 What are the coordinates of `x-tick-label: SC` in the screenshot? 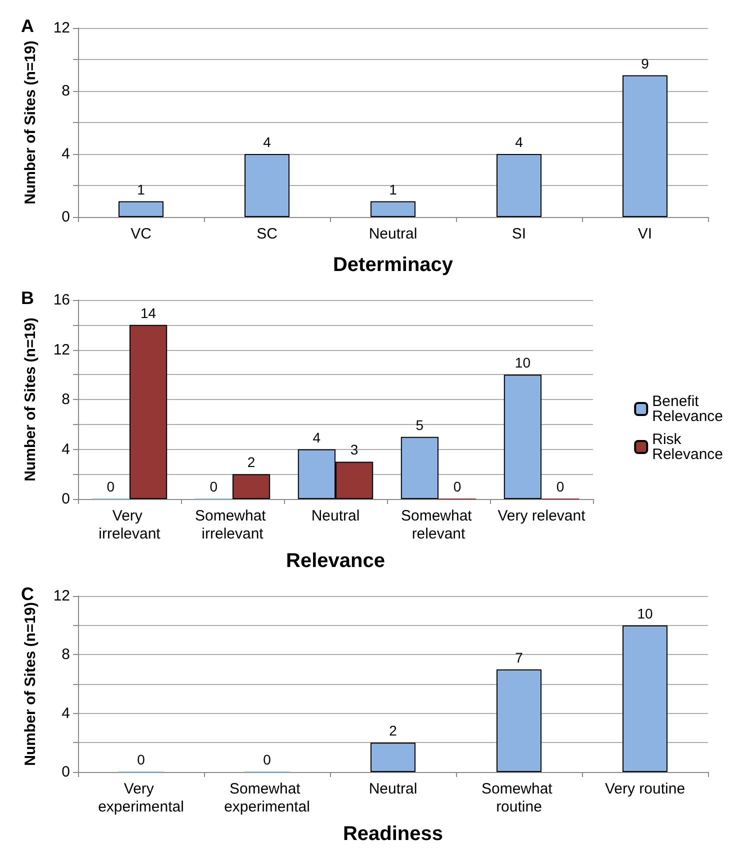 It's located at (267, 234).